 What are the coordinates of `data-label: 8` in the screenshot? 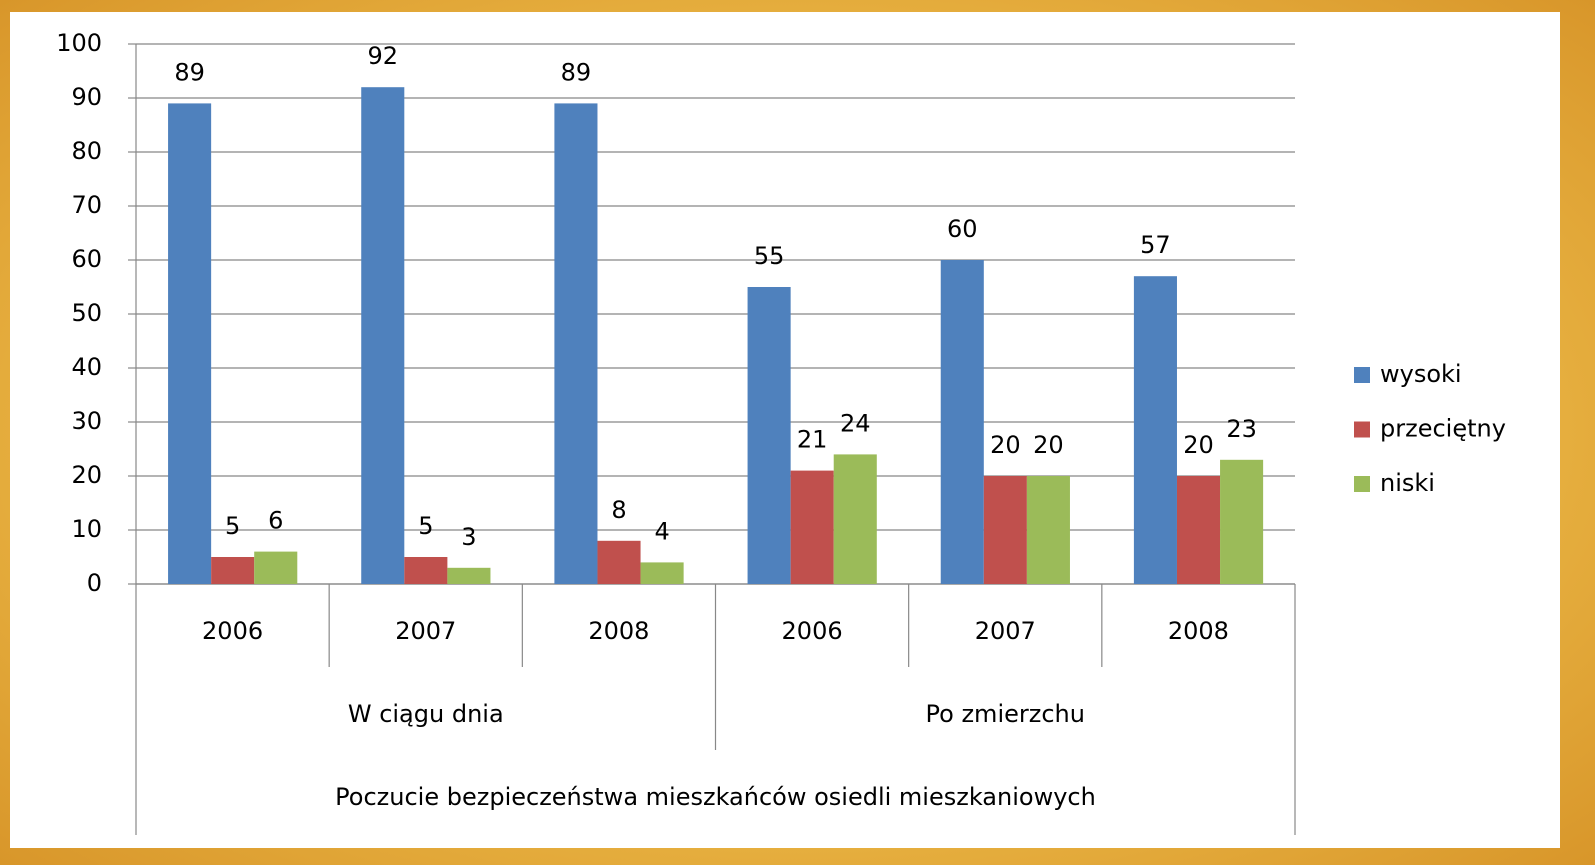 It's located at (618, 510).